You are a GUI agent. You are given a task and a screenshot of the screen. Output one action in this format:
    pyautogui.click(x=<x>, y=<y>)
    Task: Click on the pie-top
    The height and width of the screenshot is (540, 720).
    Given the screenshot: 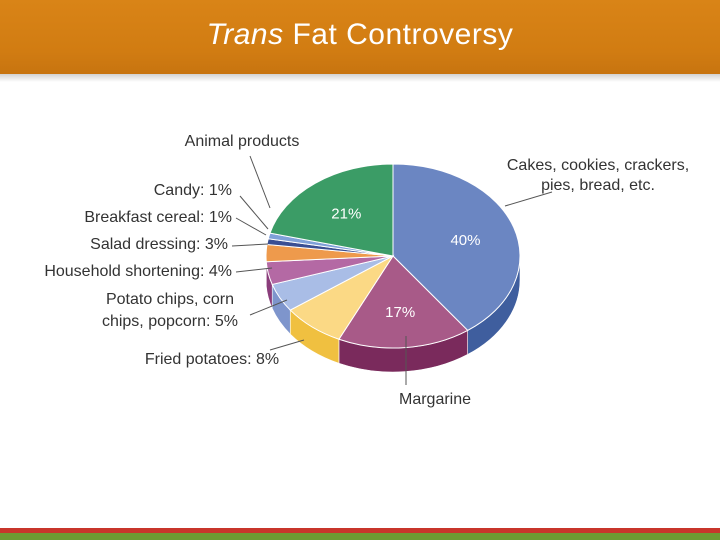 What is the action you would take?
    pyautogui.click(x=393, y=256)
    